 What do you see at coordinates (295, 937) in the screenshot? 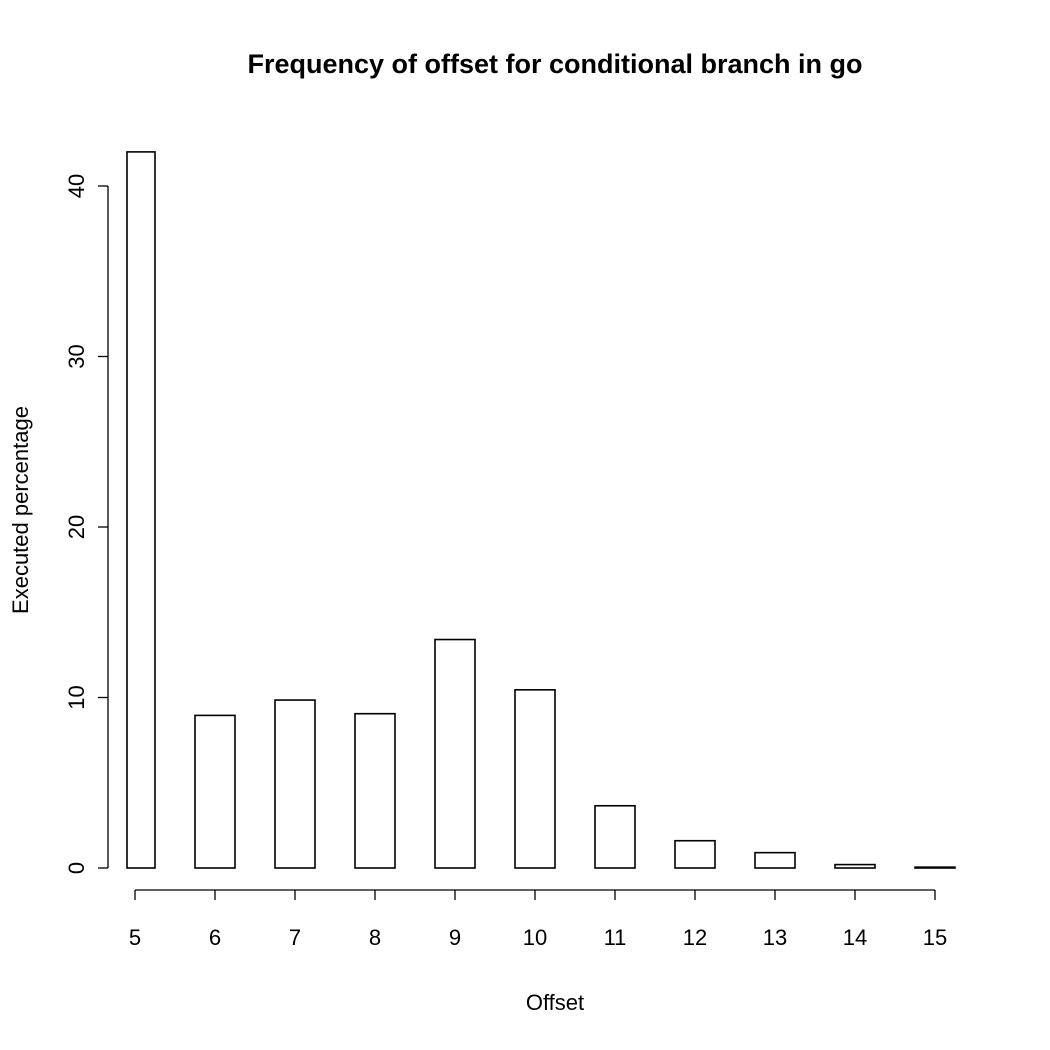
I see `x-tick-label-7: 7` at bounding box center [295, 937].